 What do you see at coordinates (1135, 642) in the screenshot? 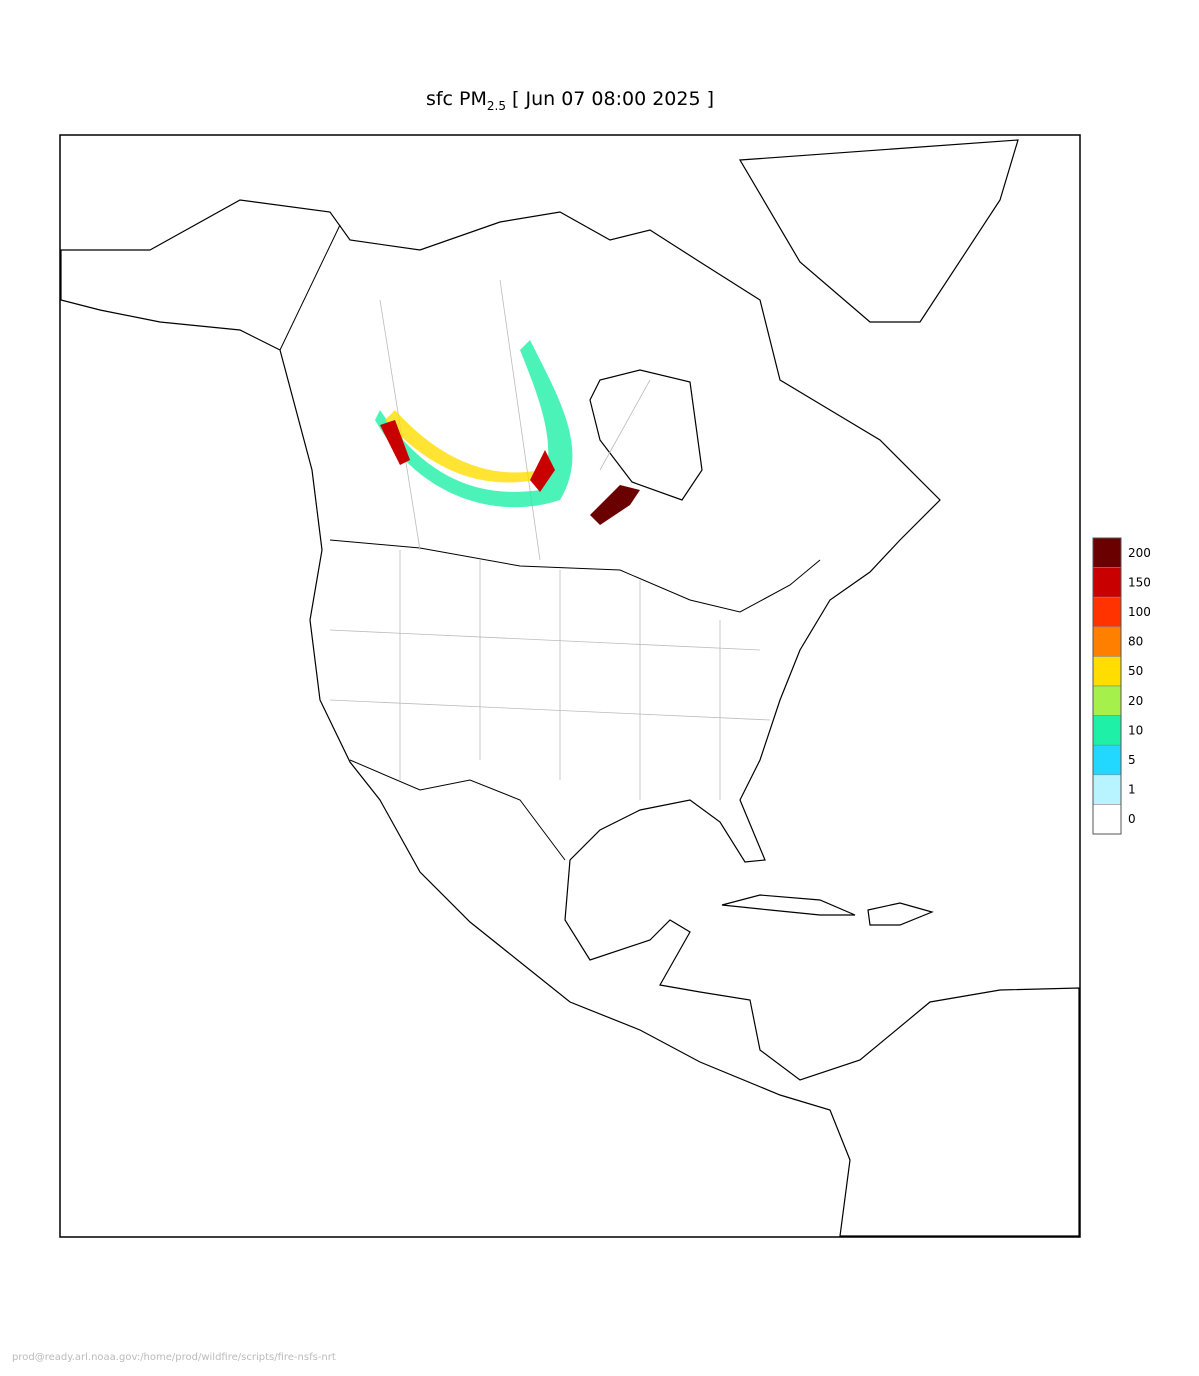
I see `legend-label: 80` at bounding box center [1135, 642].